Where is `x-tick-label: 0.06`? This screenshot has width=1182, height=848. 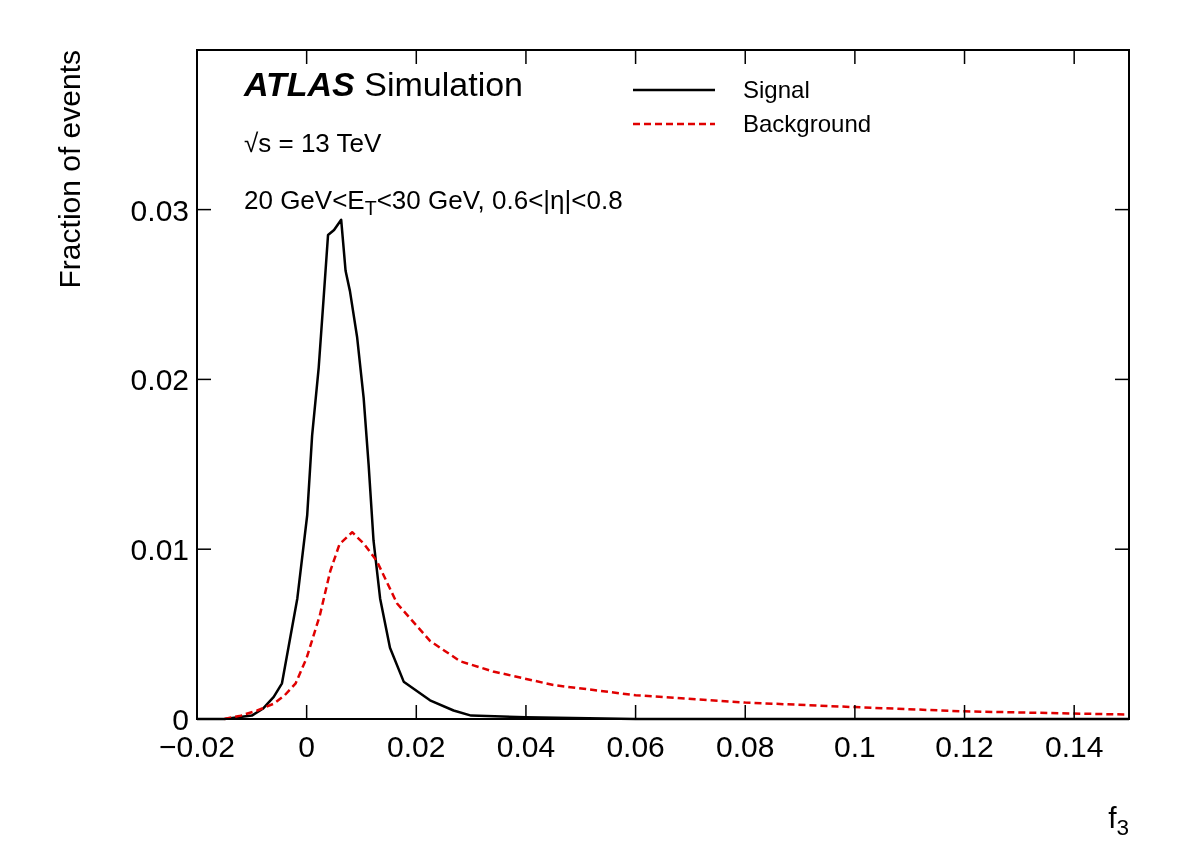
x-tick-label: 0.06 is located at coordinates (635, 746).